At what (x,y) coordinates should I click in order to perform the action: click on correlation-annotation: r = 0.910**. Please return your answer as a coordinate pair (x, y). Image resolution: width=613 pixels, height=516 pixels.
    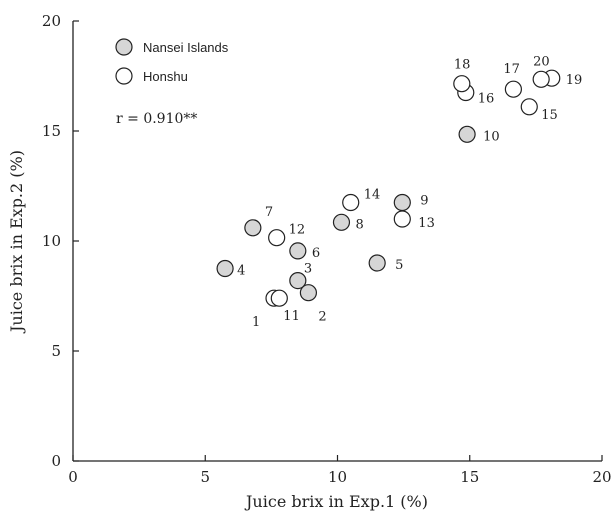
    Looking at the image, I should click on (156, 119).